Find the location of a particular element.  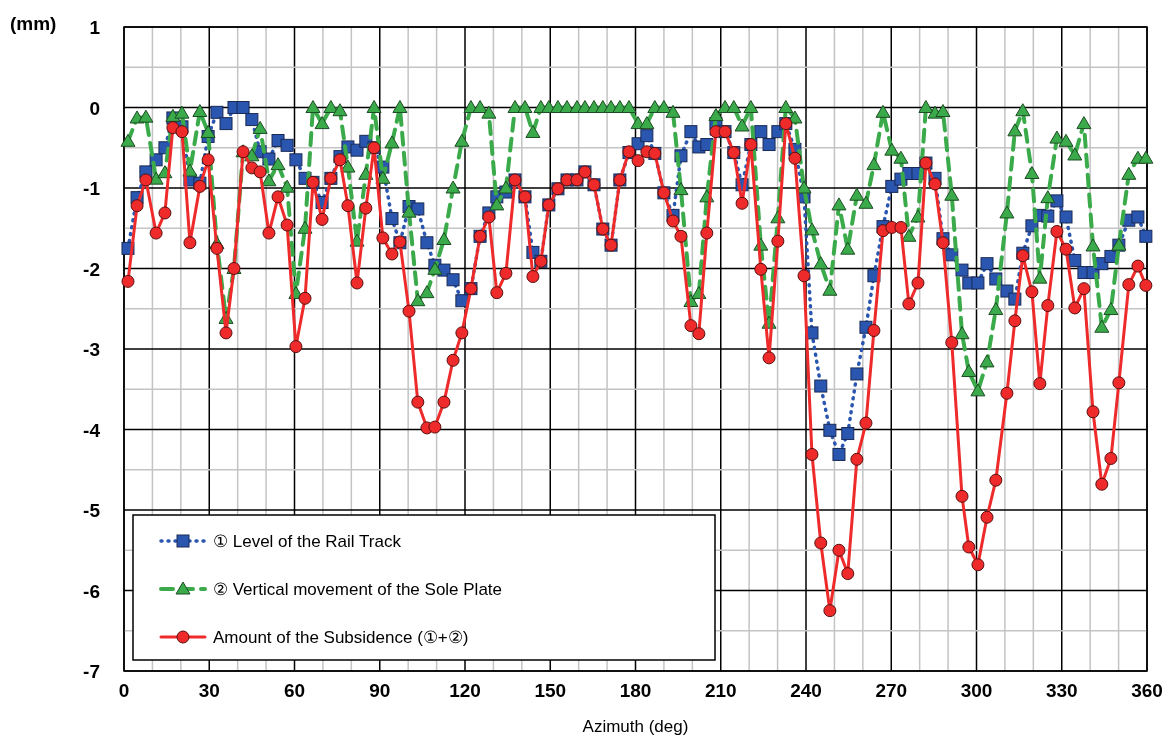

x-axis-title: Azimuth (deg) is located at coordinates (635, 726).